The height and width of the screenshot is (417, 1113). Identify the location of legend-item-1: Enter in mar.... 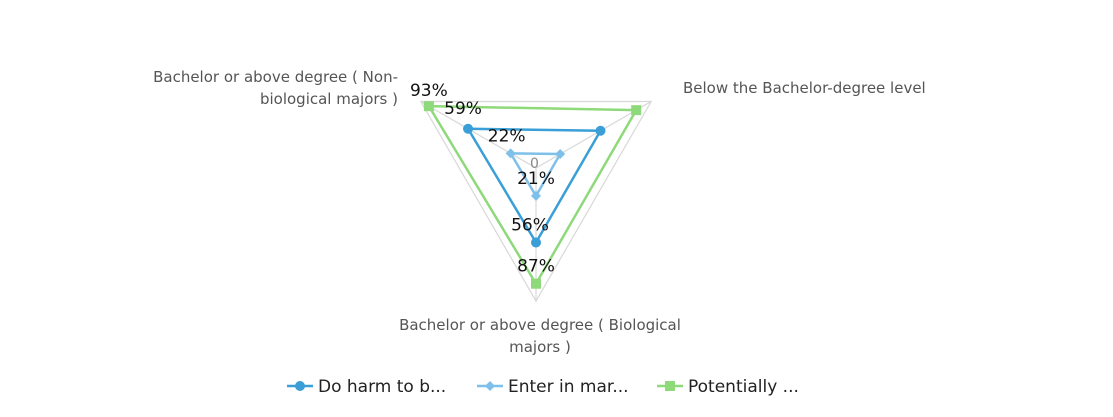
(553, 387).